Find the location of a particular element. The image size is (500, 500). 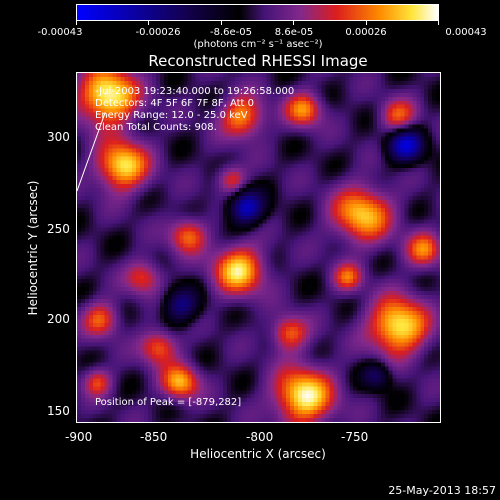

info-detectors: Detectors: 4F 5F 6F 7F 8F, Att 0 is located at coordinates (175, 103).